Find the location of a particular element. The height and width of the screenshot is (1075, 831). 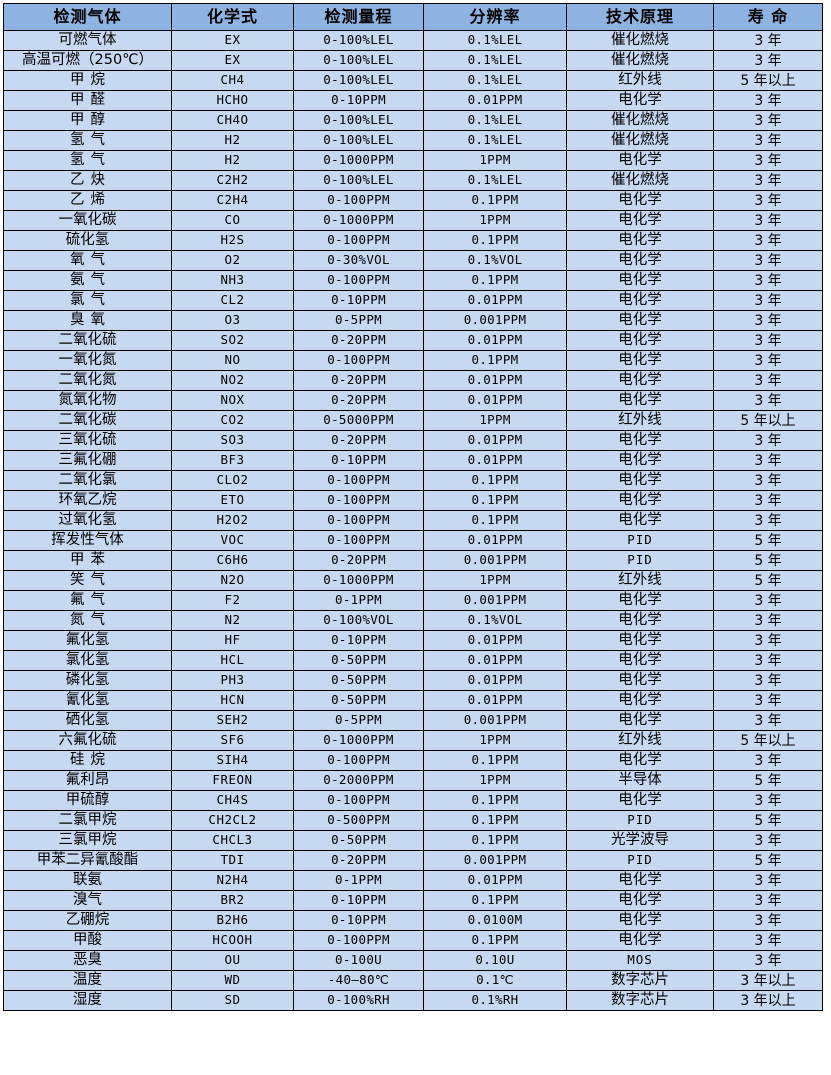

cell-lifespan: 3 年以上 is located at coordinates (768, 980).